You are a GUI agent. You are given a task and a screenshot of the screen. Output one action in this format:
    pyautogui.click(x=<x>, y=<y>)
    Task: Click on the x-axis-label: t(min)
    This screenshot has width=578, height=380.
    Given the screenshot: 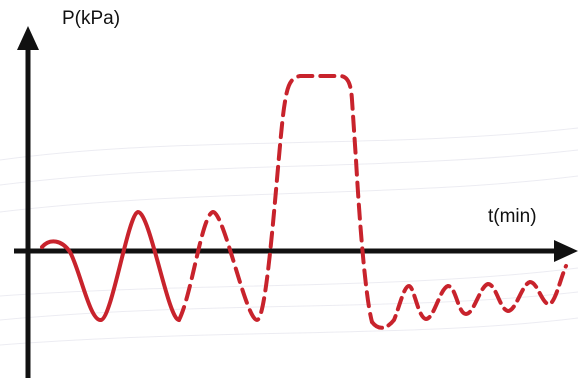 What is the action you would take?
    pyautogui.click(x=512, y=216)
    